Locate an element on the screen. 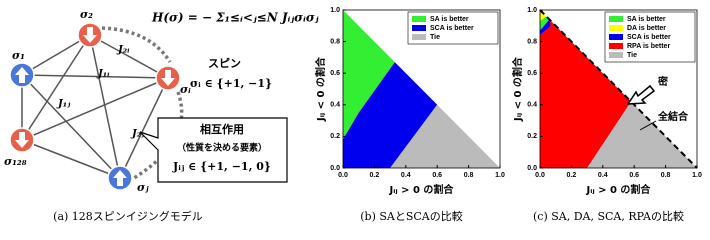 The width and height of the screenshot is (710, 240). boundary-line is located at coordinates (618, 89).